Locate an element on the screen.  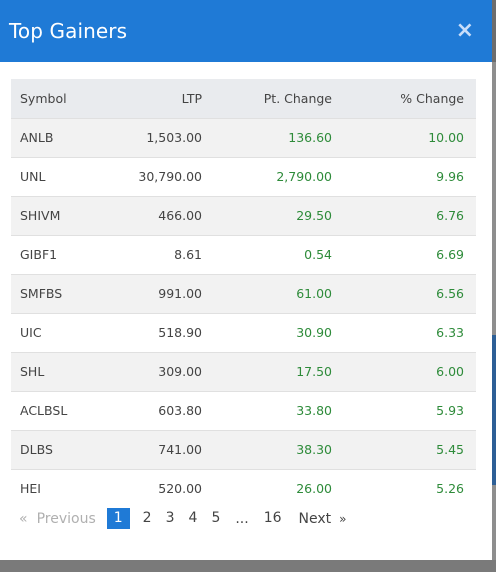
cell-pt-change: 2,790.00 is located at coordinates (304, 176).